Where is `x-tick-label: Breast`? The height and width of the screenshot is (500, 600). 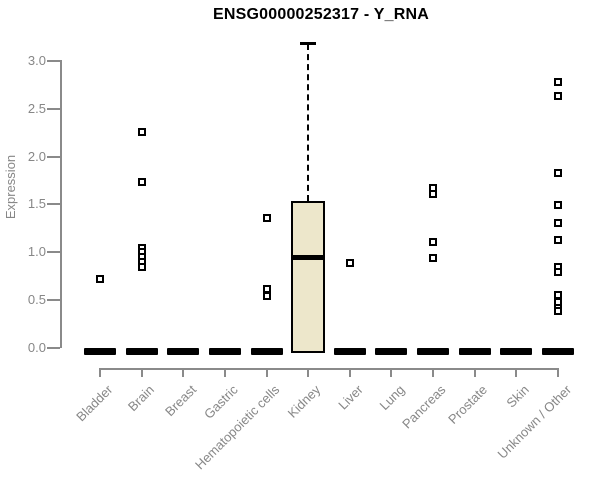
x-tick-label: Breast is located at coordinates (180, 401).